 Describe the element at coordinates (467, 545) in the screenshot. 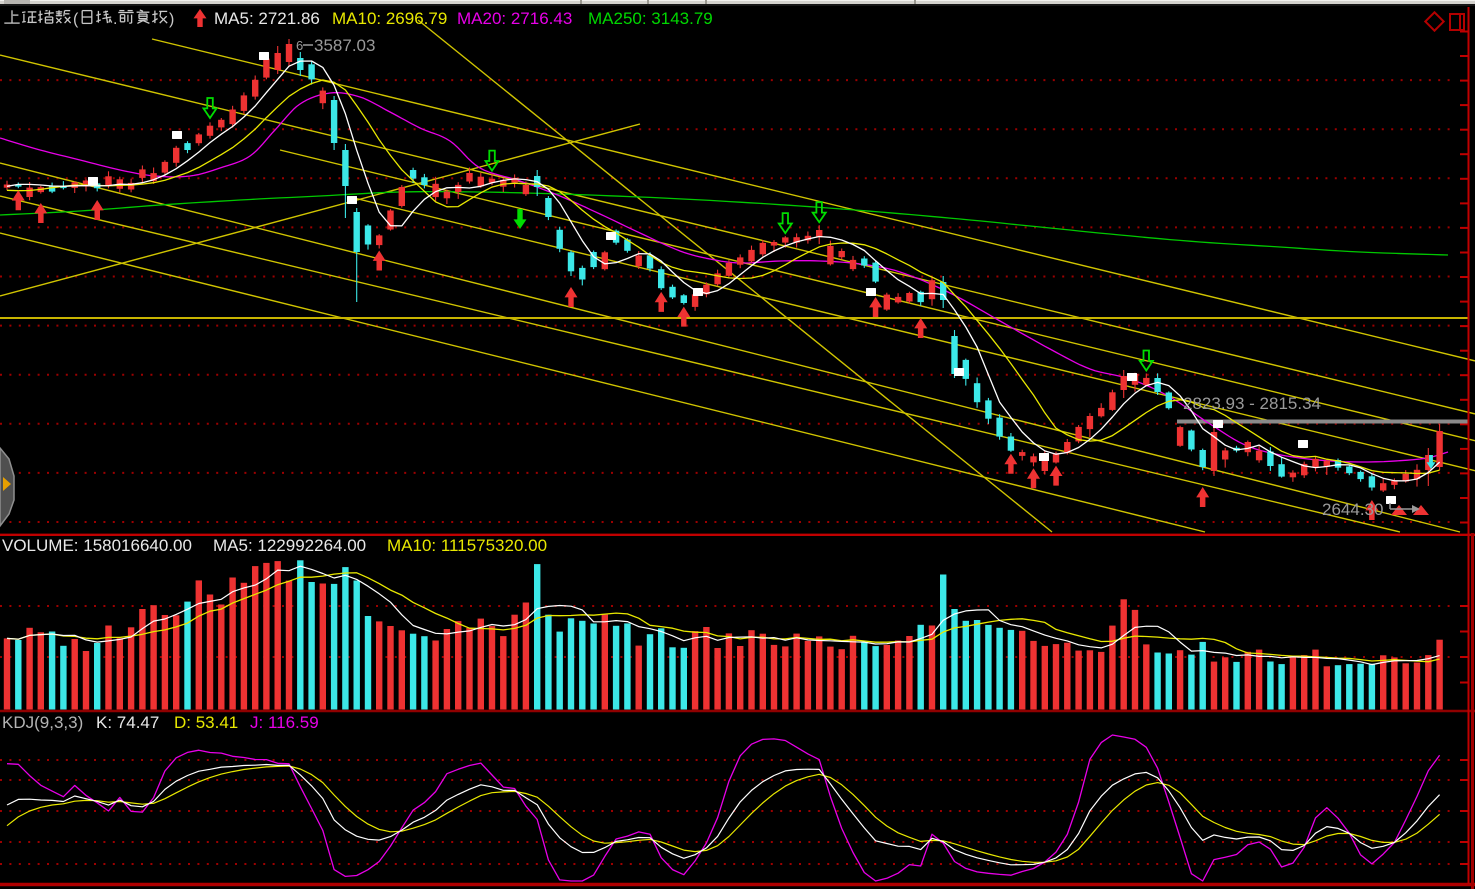

I see `svg-text: MA10: 111575320.00` at that location.